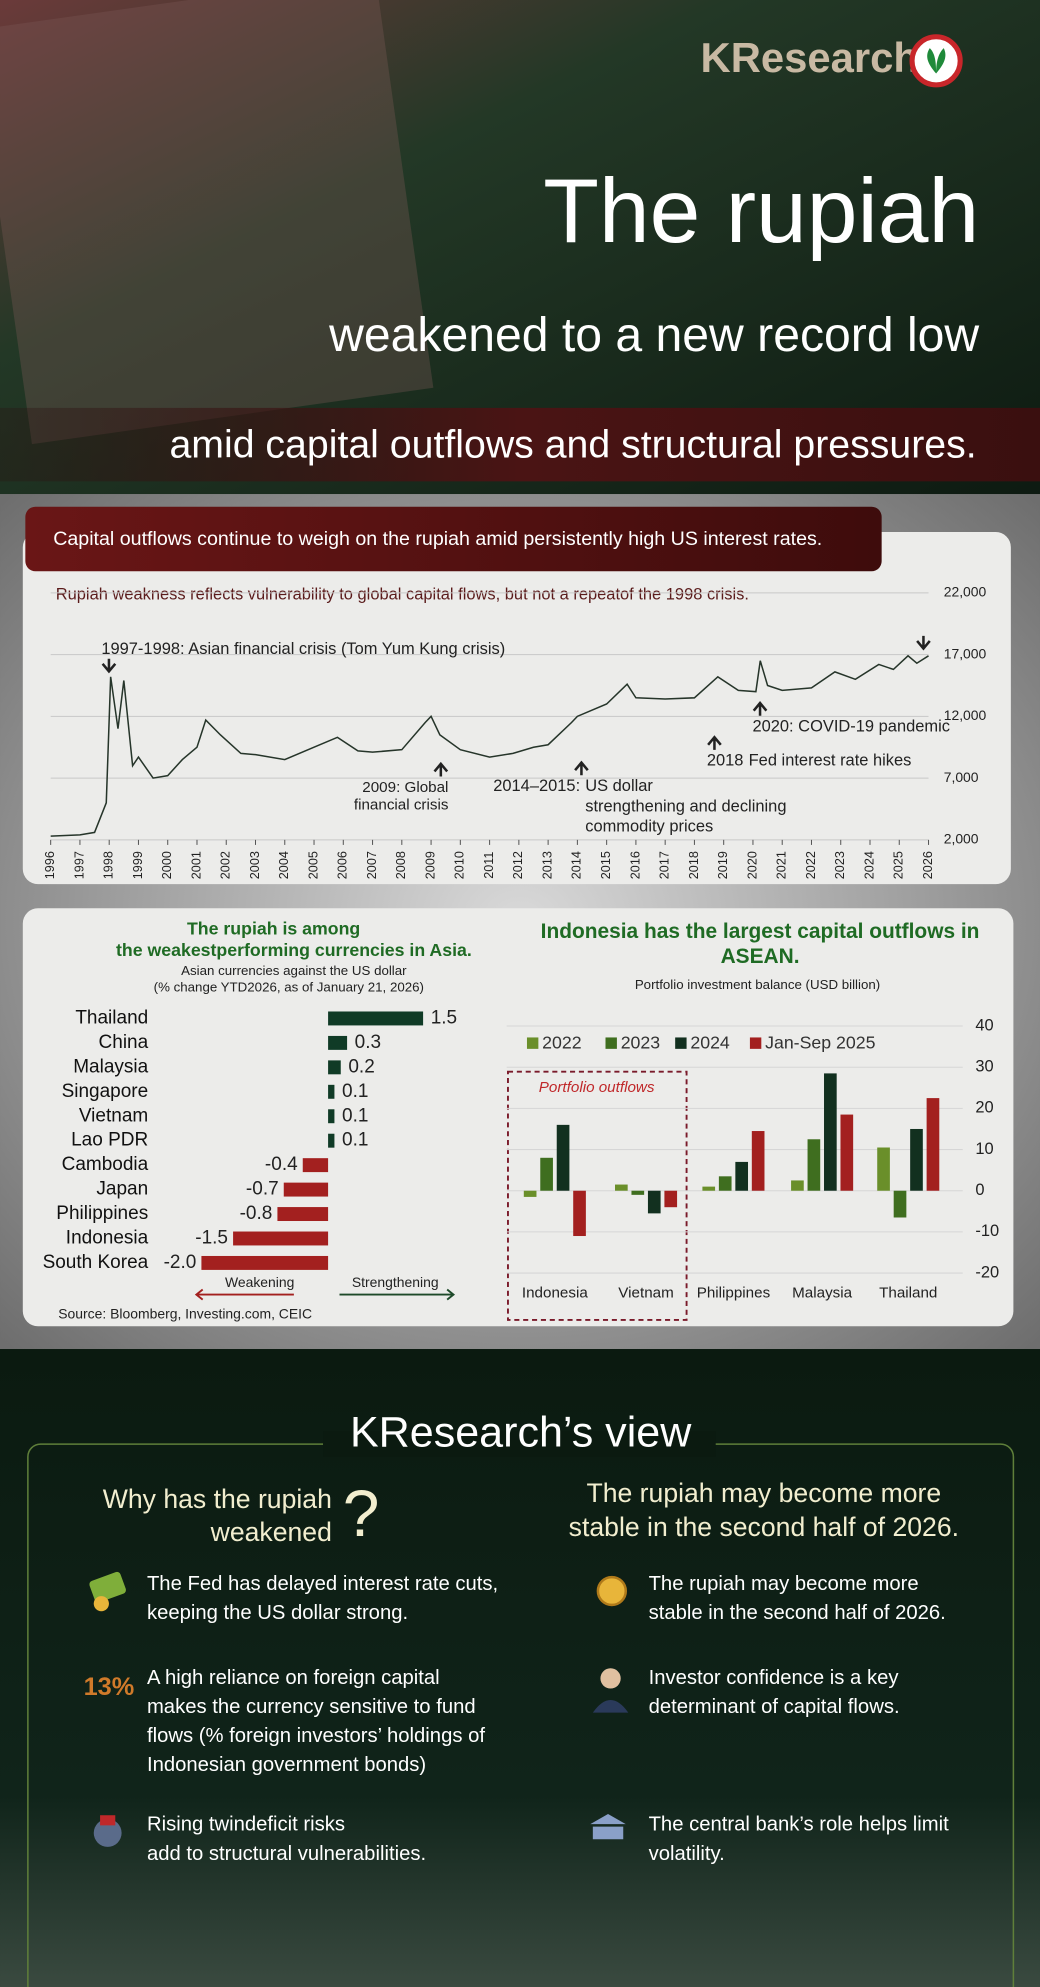  What do you see at coordinates (725, 761) in the screenshot?
I see `annotation: 2018` at bounding box center [725, 761].